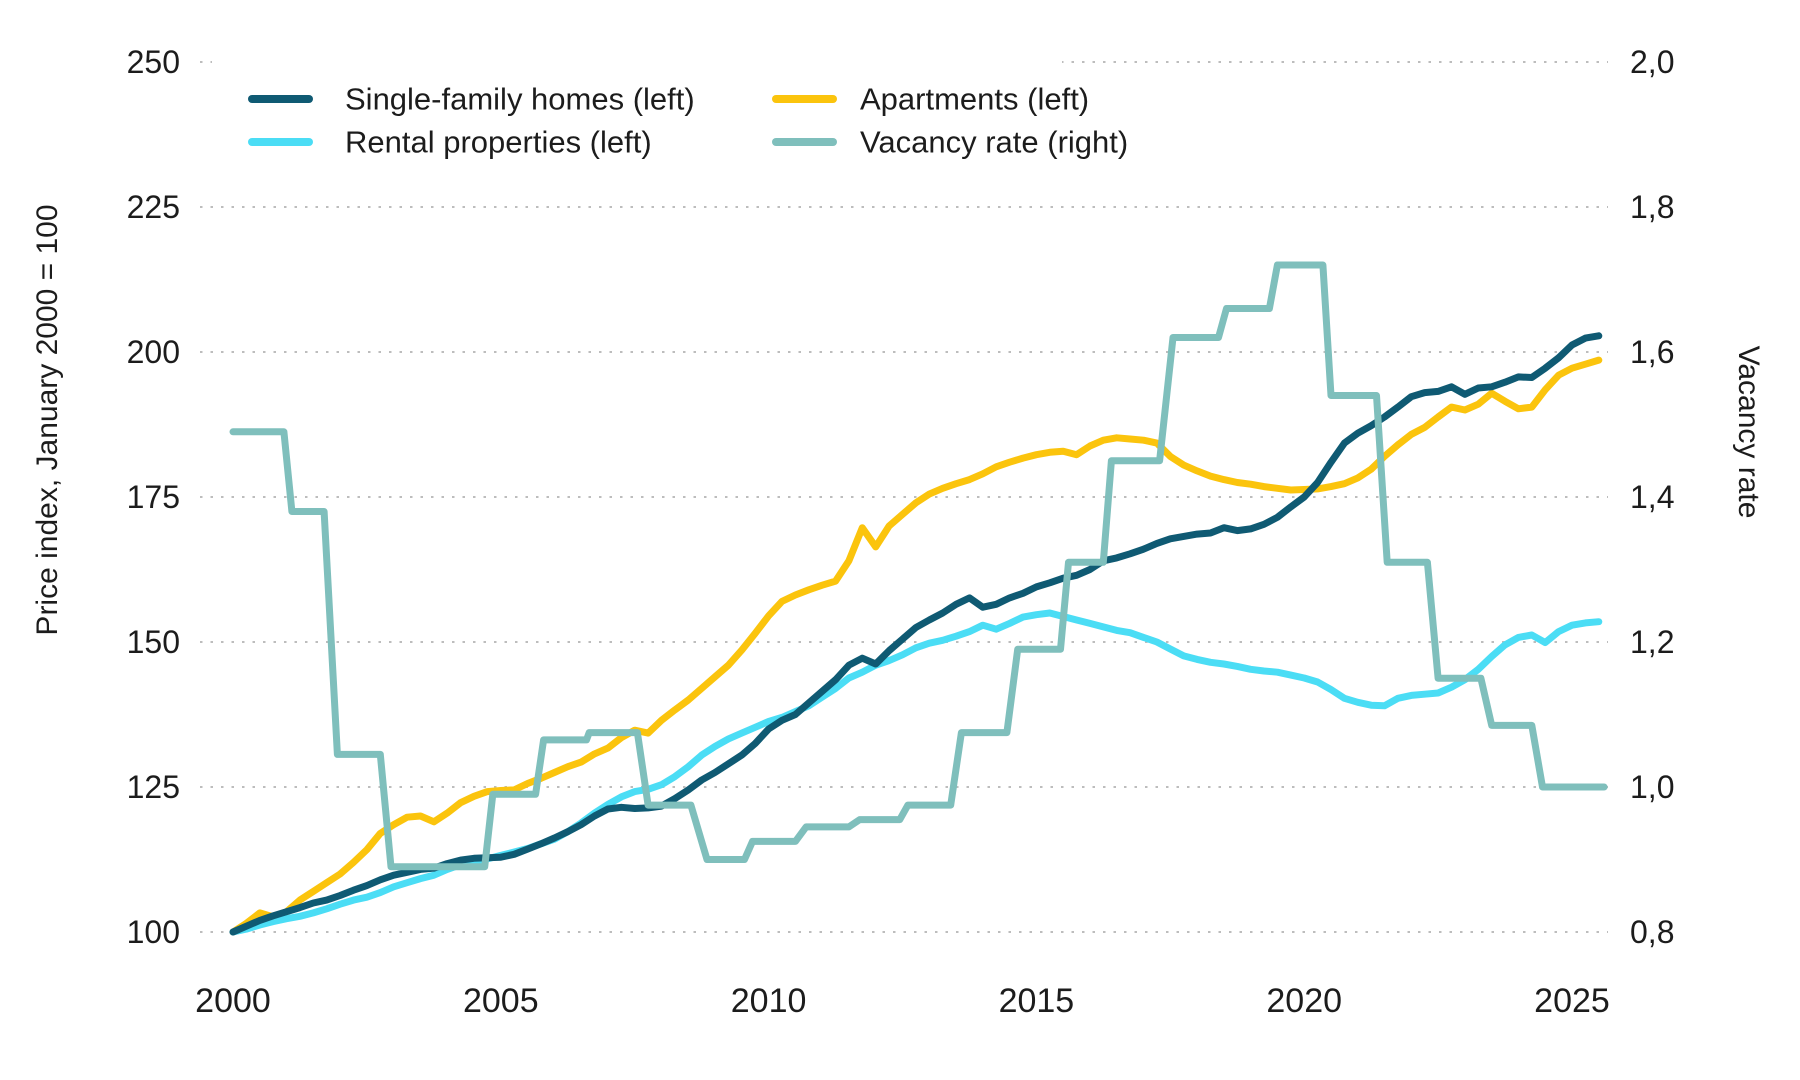 This screenshot has width=1800, height=1080. What do you see at coordinates (1652, 932) in the screenshot?
I see `right-axis-tick-label: 0,8` at bounding box center [1652, 932].